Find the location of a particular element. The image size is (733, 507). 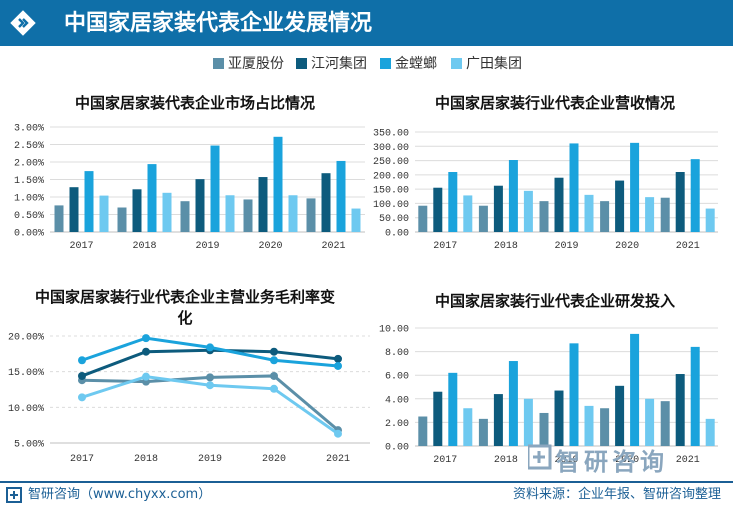

chart-title-market-share: 中国家居家装代表企业市场占比情况 is located at coordinates (194, 103).